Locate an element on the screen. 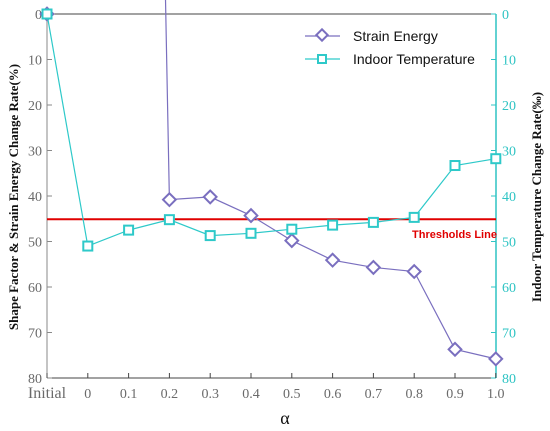  y-right-tick-label: 70 is located at coordinates (509, 334).